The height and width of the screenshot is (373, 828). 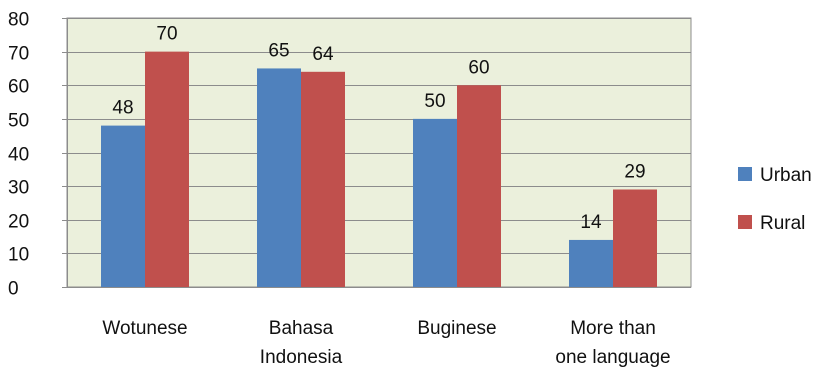 What do you see at coordinates (122, 108) in the screenshot?
I see `data-label-urban-0: 48` at bounding box center [122, 108].